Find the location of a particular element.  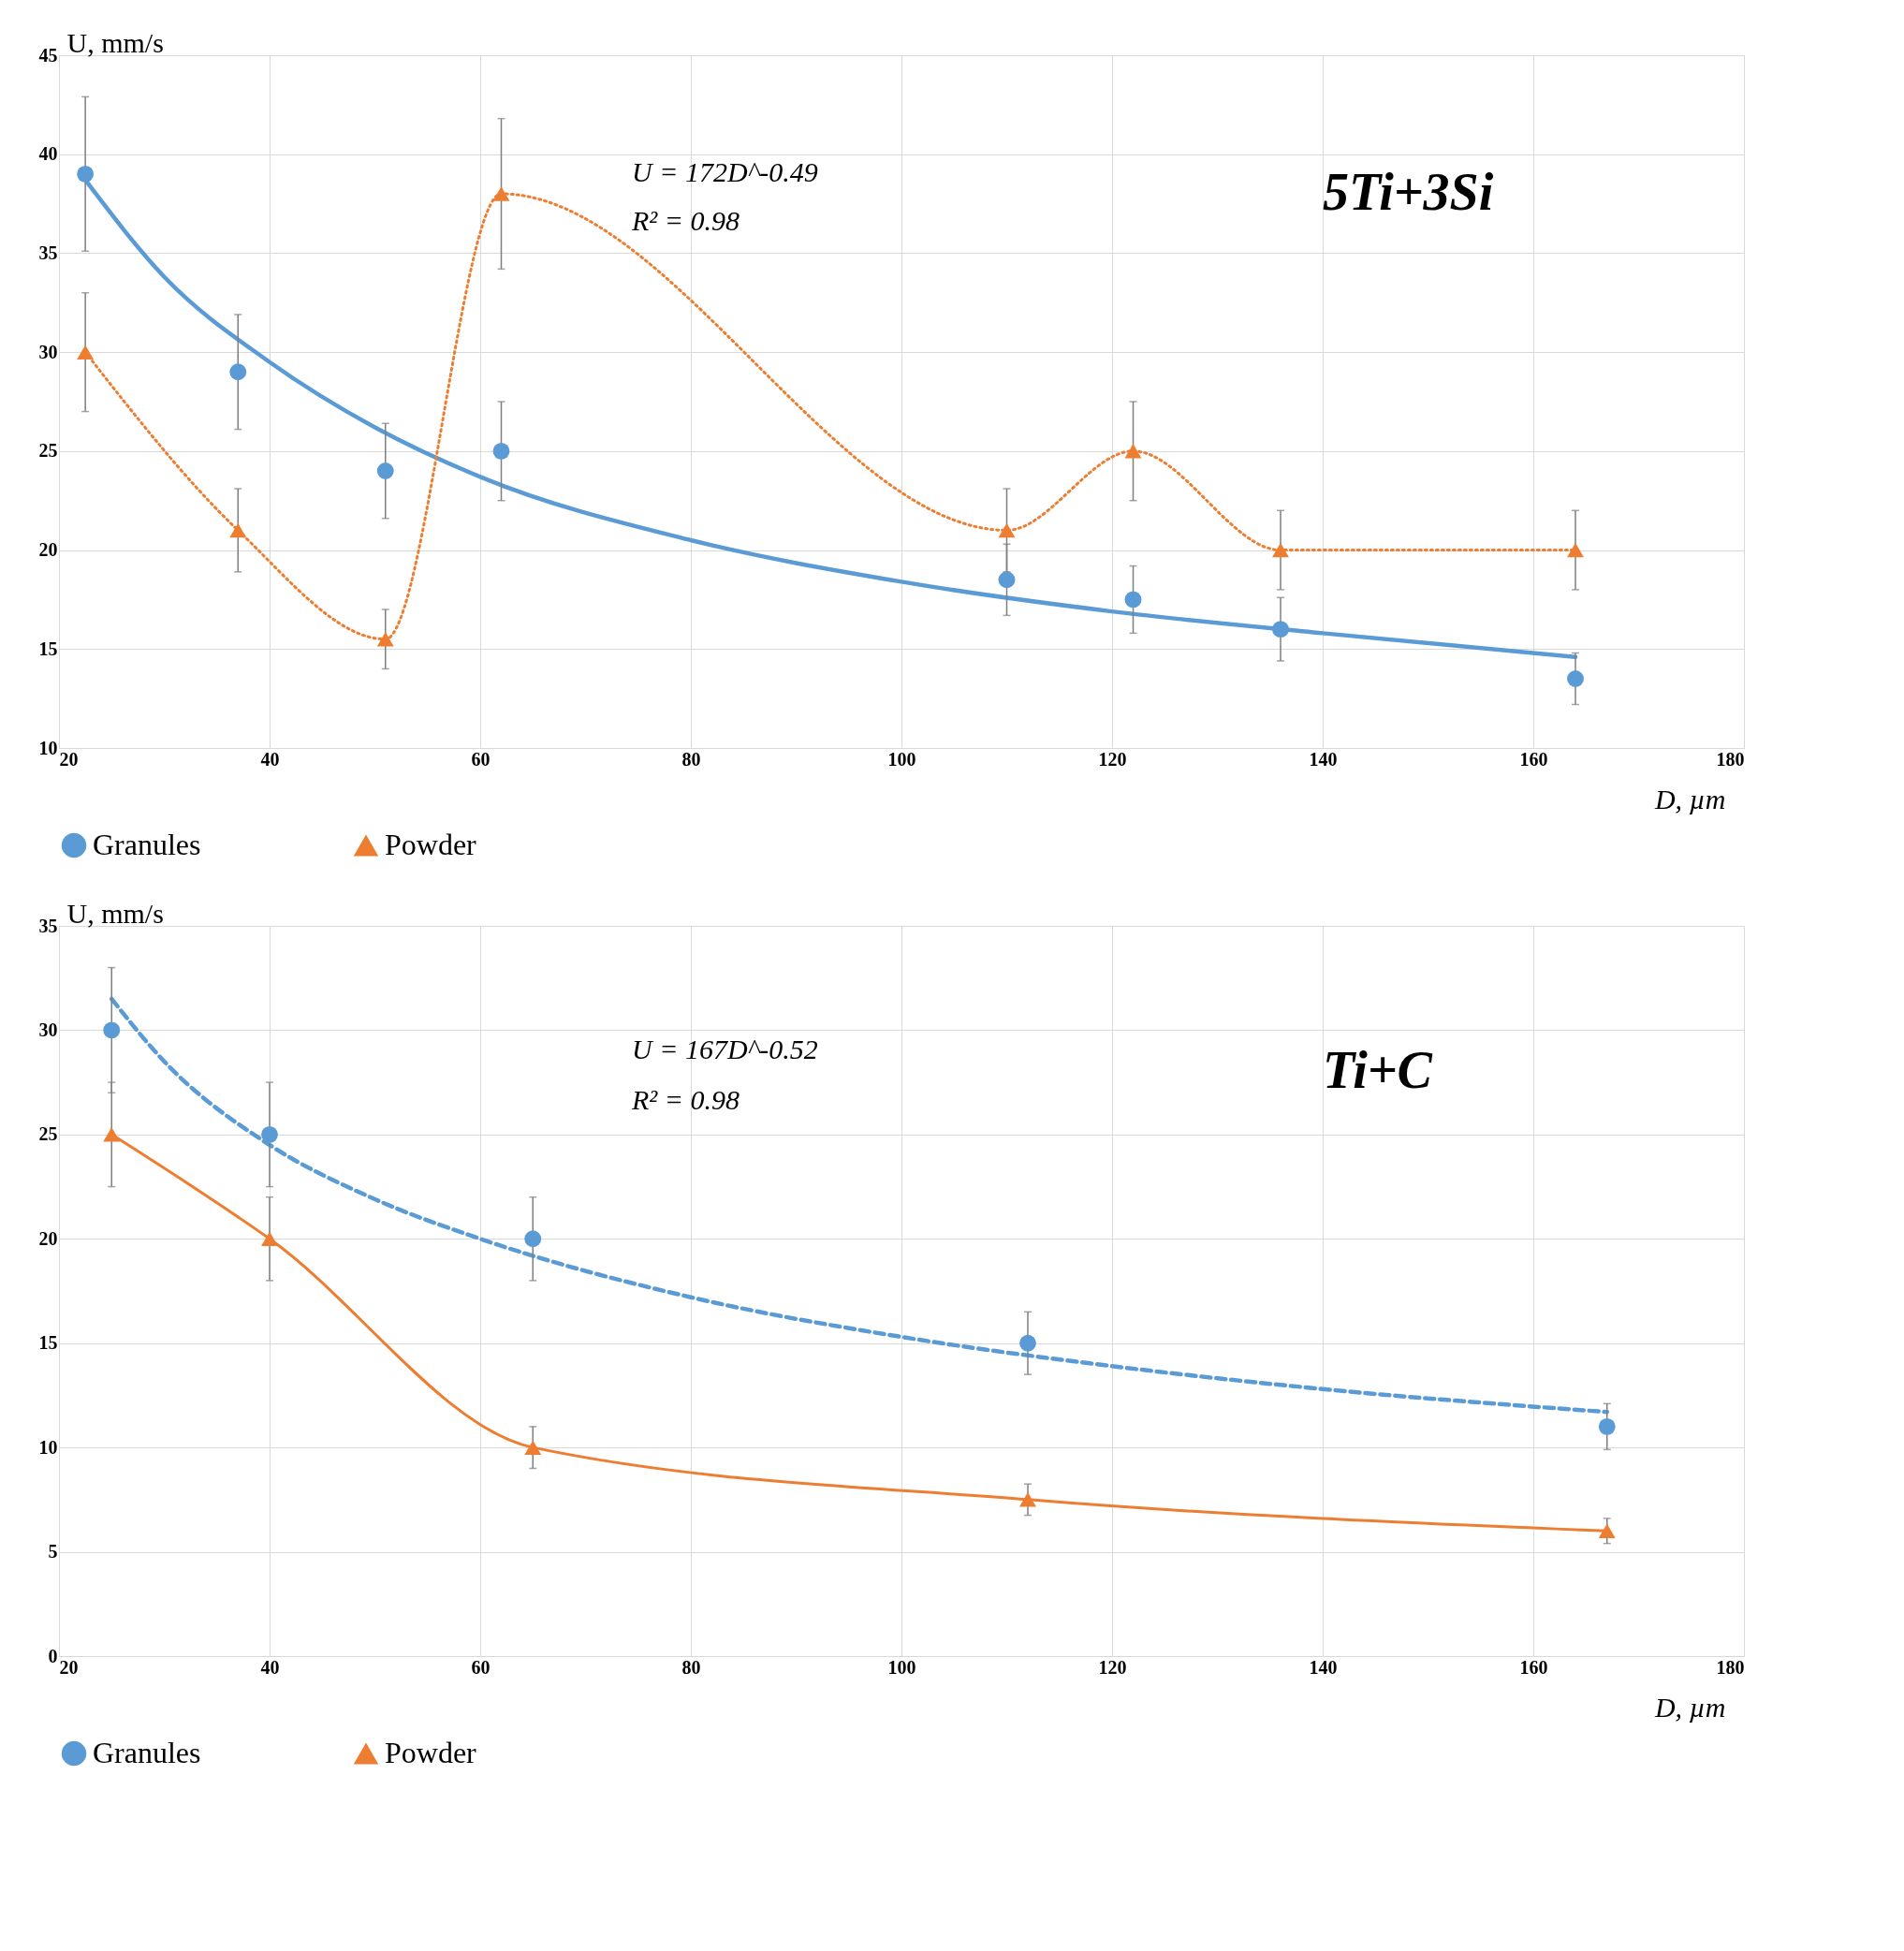

annotation: U = 167D^-0.52 is located at coordinates (725, 1048).